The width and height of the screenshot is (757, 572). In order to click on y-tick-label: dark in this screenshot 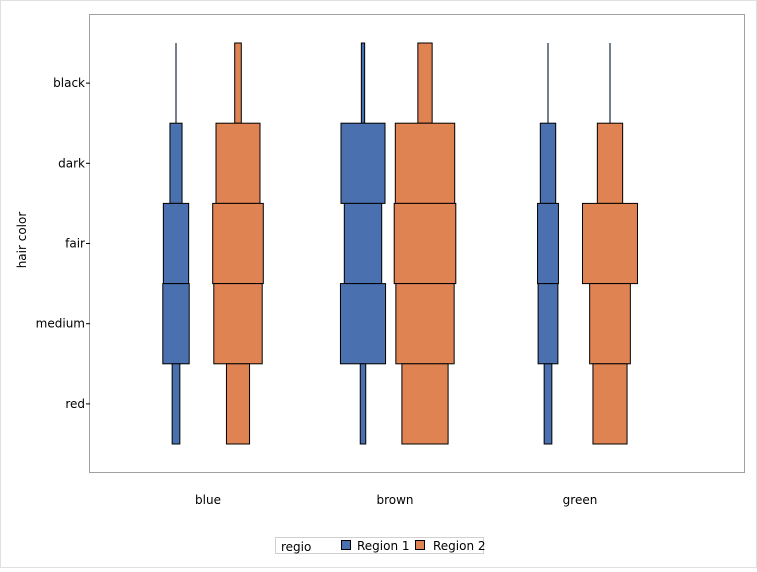, I will do `click(71, 163)`.